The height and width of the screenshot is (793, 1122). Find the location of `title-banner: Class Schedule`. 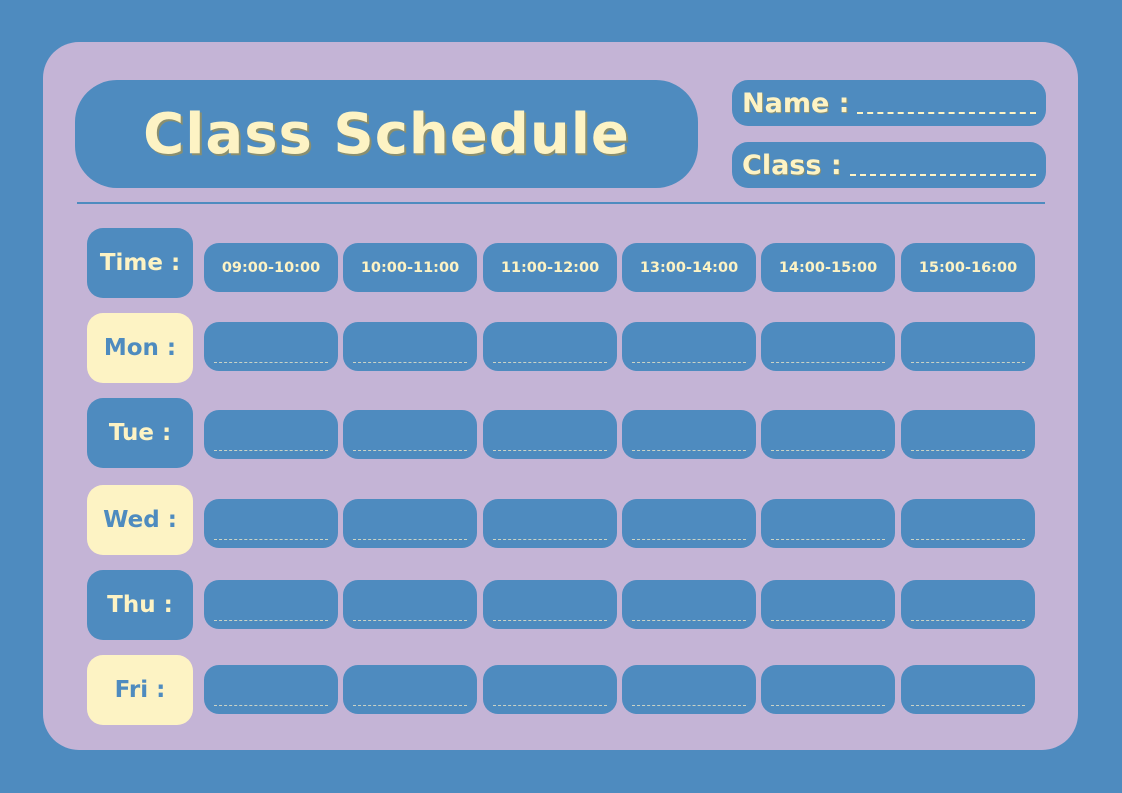

title-banner: Class Schedule is located at coordinates (386, 134).